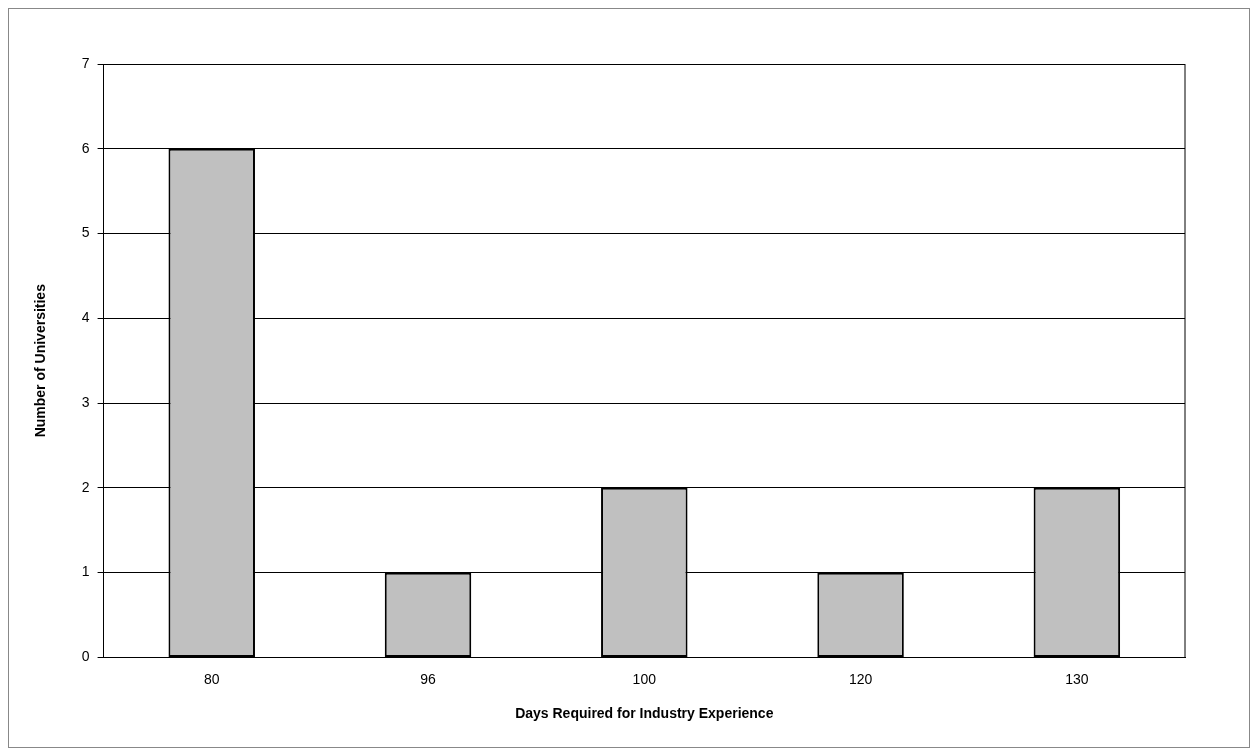  What do you see at coordinates (860, 678) in the screenshot?
I see `x-tick-label: 120` at bounding box center [860, 678].